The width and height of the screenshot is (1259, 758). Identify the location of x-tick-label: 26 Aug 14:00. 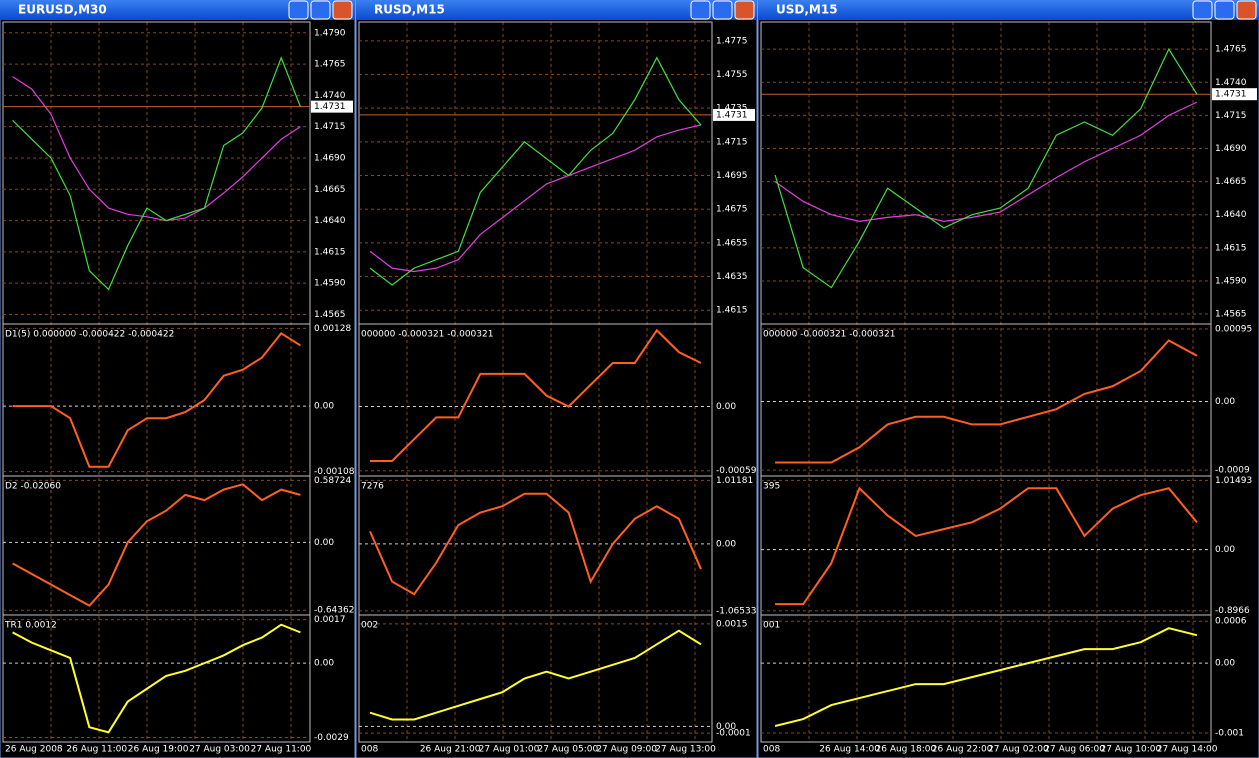
(849, 750).